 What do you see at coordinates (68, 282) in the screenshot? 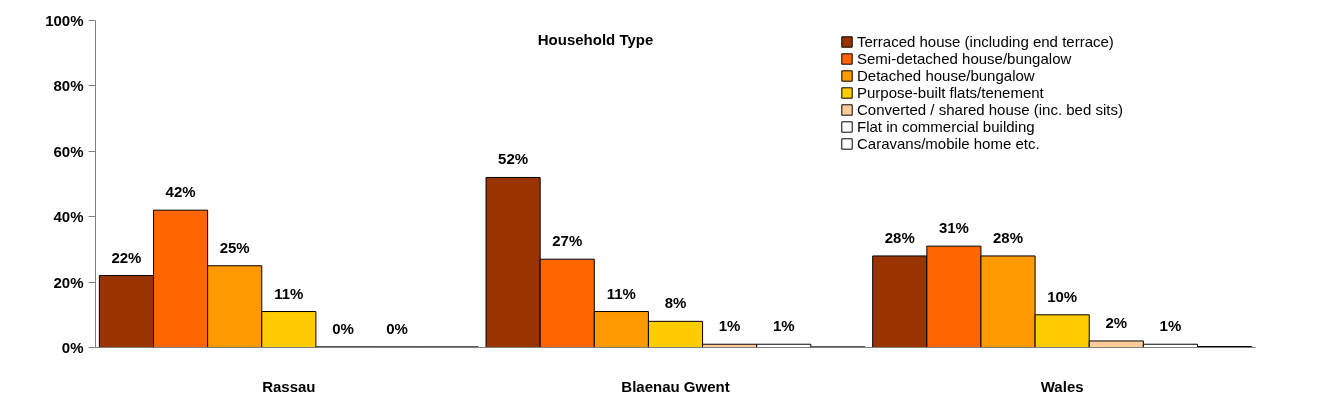
I see `y-tick-label: 20%` at bounding box center [68, 282].